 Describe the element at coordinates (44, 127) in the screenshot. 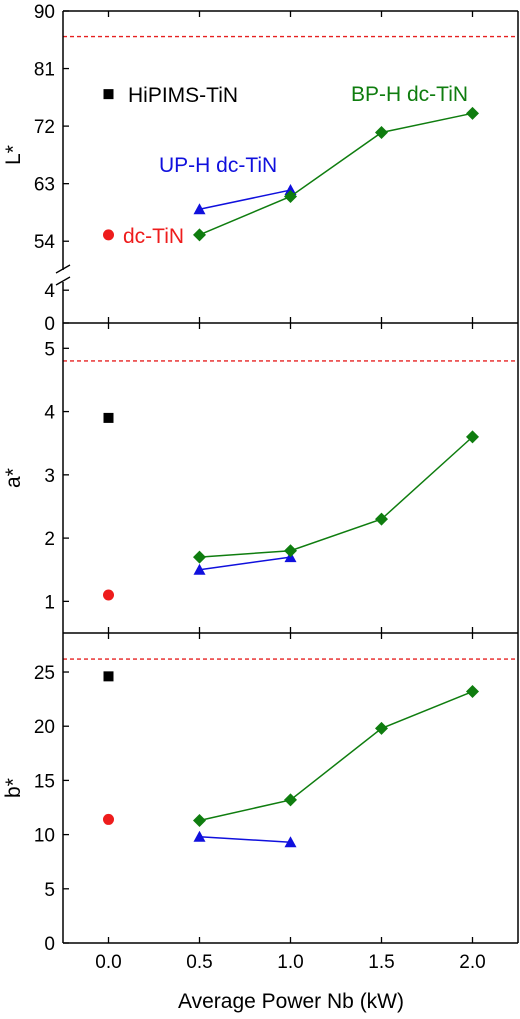

I see `y-tick-label-L-72: 72` at that location.